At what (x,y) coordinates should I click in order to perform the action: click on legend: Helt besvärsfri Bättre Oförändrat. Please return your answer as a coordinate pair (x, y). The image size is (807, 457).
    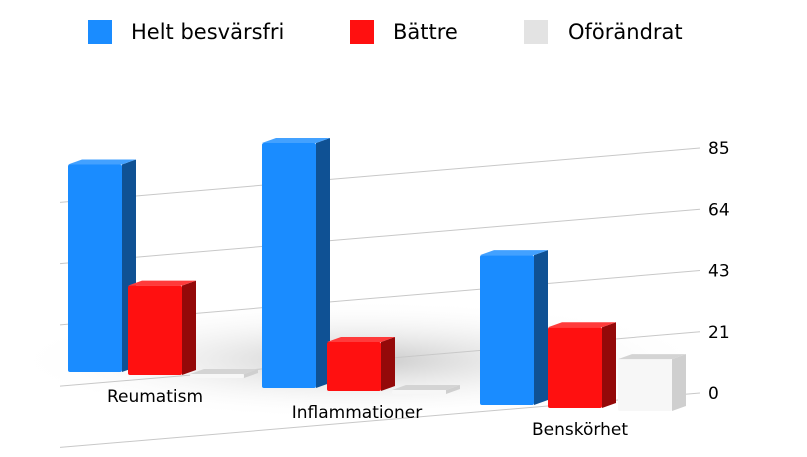
    Looking at the image, I should click on (385, 32).